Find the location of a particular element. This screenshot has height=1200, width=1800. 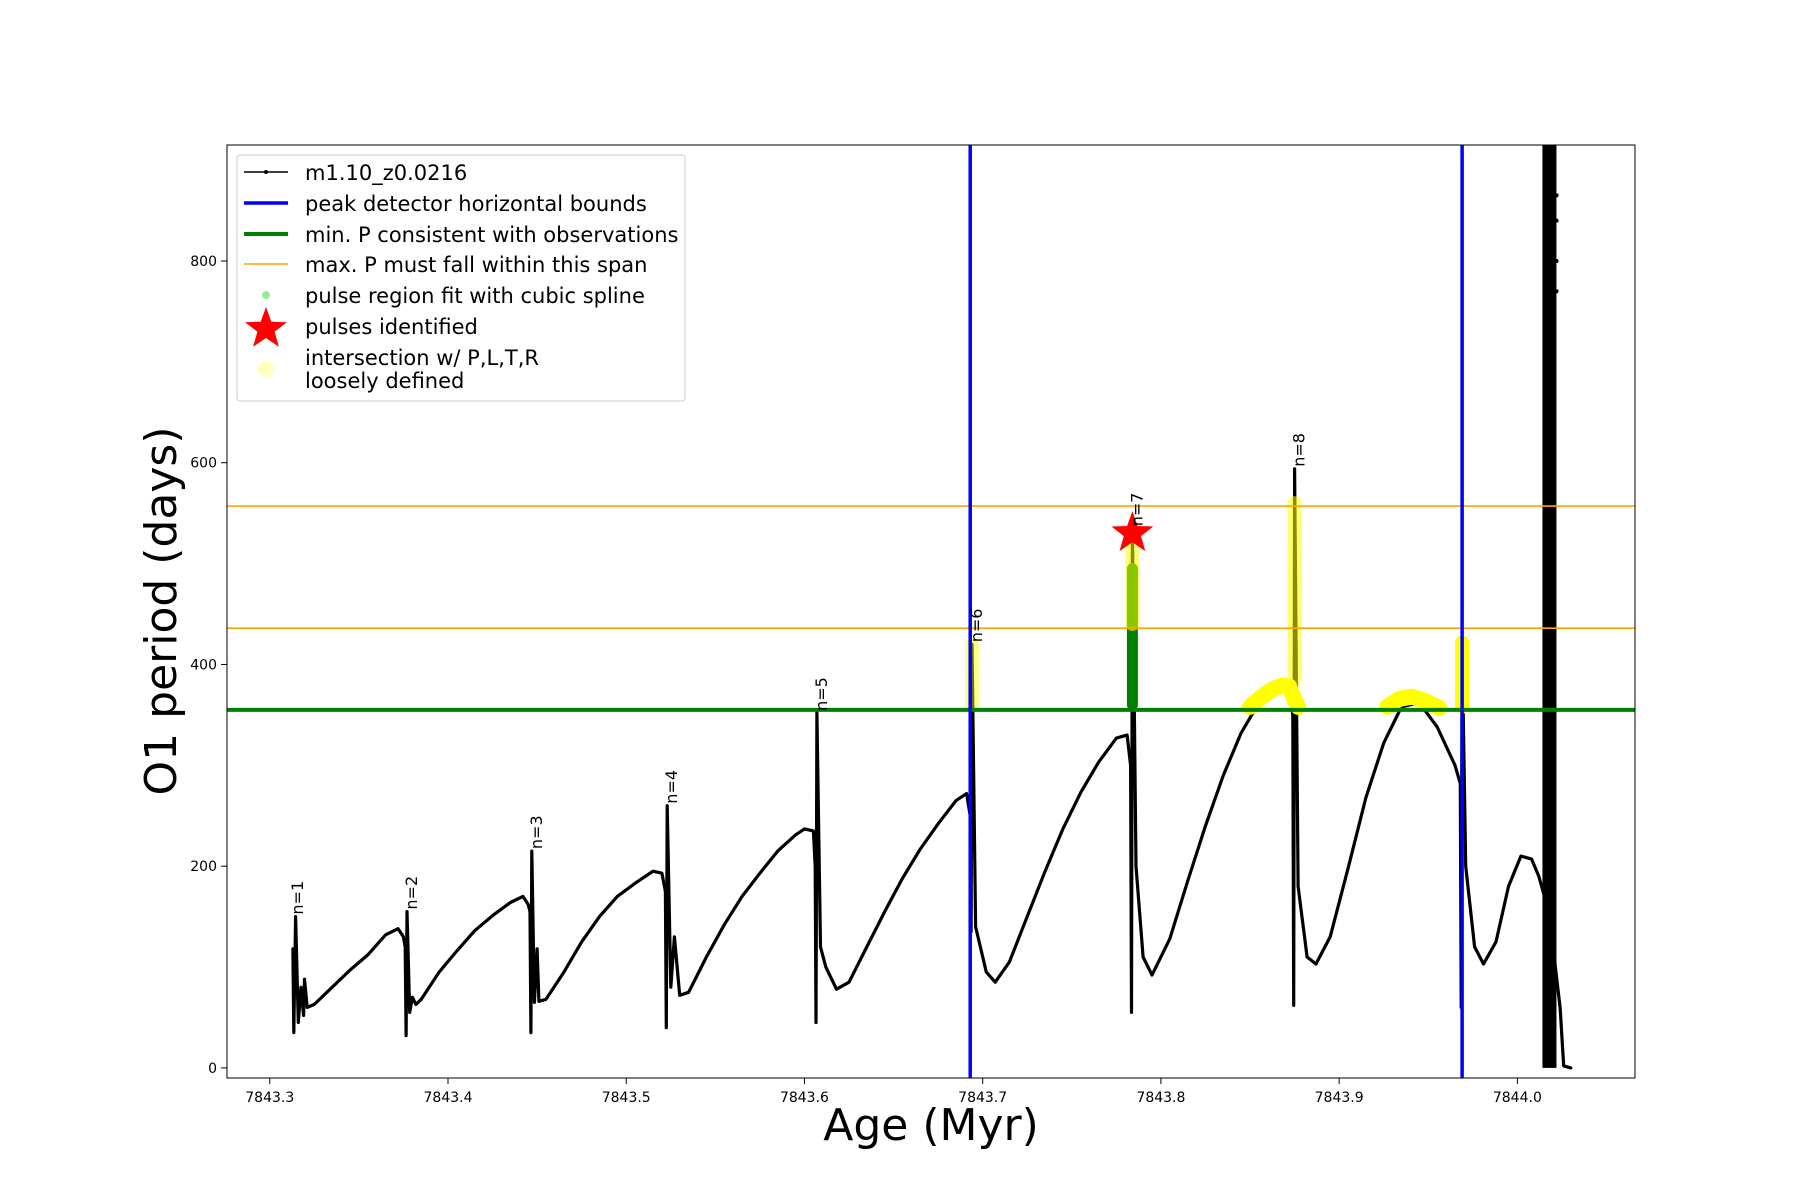

x-tick-label-5: 7843.7 is located at coordinates (982, 1098).